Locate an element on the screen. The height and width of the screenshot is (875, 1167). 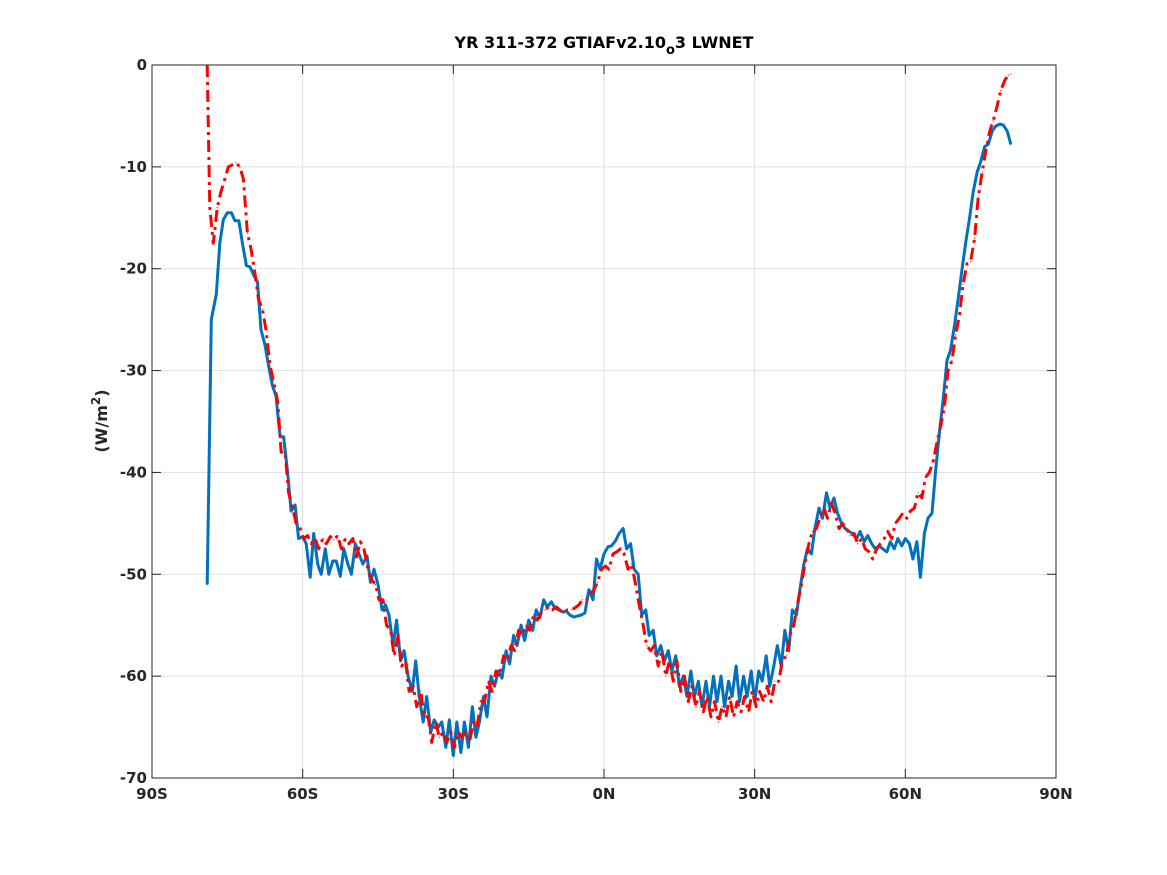
chart-title-subscript: o is located at coordinates (670, 50).